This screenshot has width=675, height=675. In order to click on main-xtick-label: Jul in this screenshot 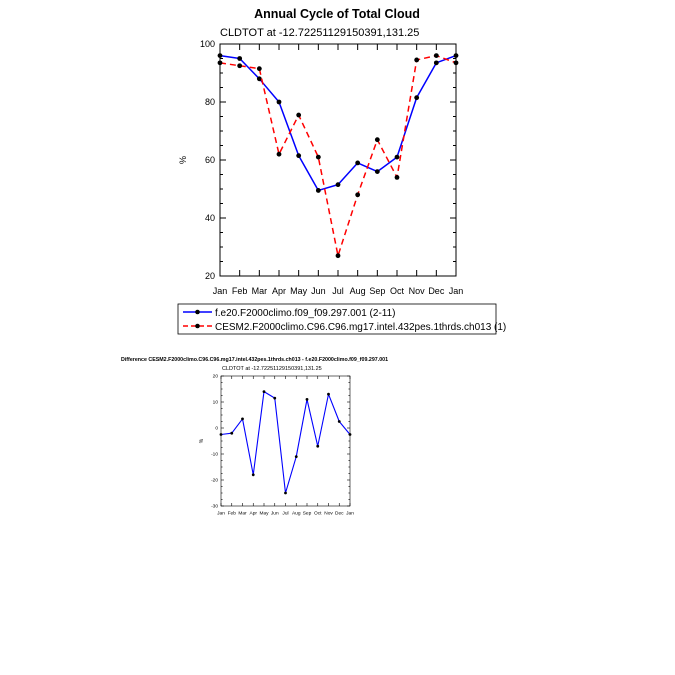, I will do `click(338, 291)`.